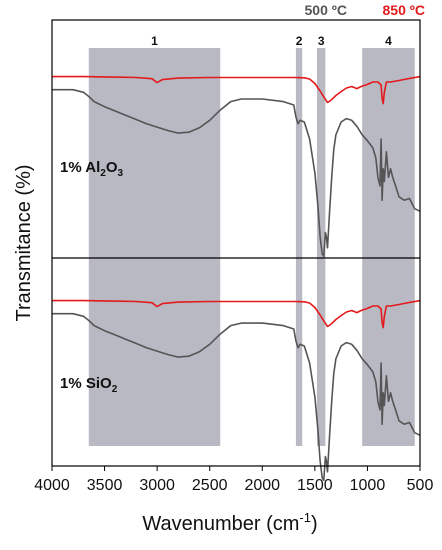 The height and width of the screenshot is (550, 442). Describe the element at coordinates (368, 485) in the screenshot. I see `x-tick-label-1000: 1000` at that location.